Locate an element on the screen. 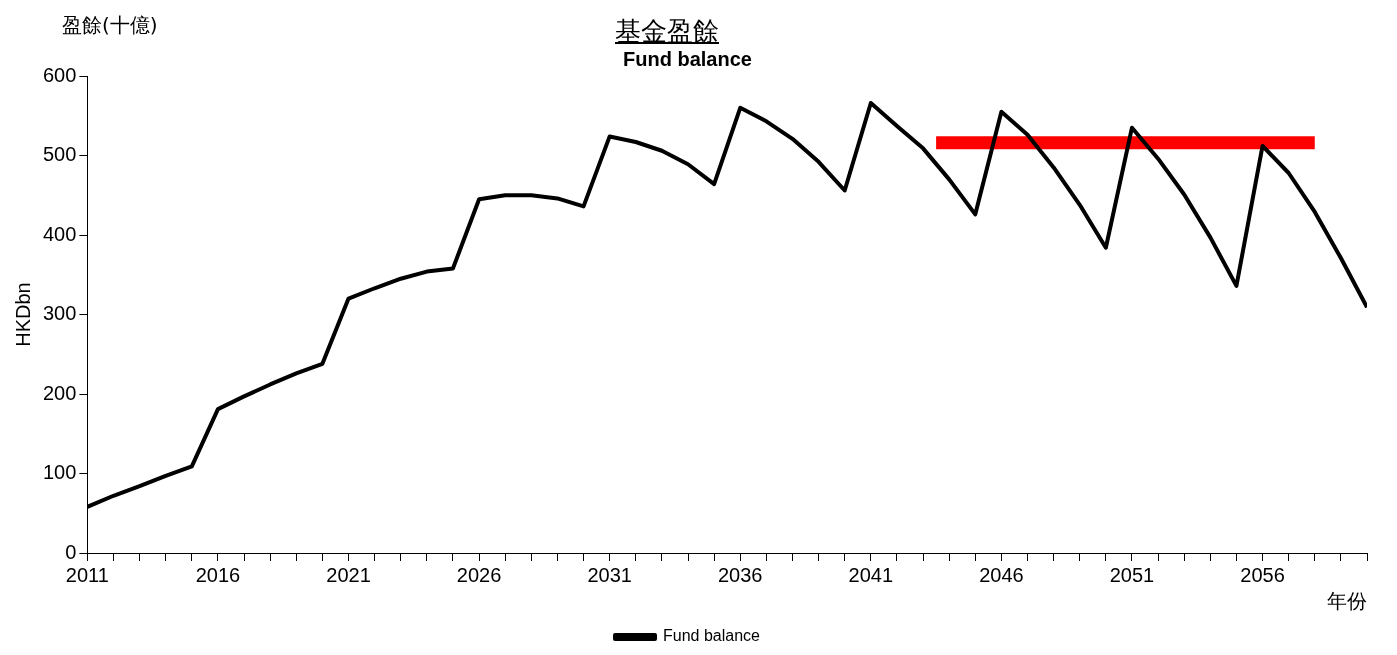 The width and height of the screenshot is (1397, 655). x-tick-label: 2056 is located at coordinates (1262, 574).